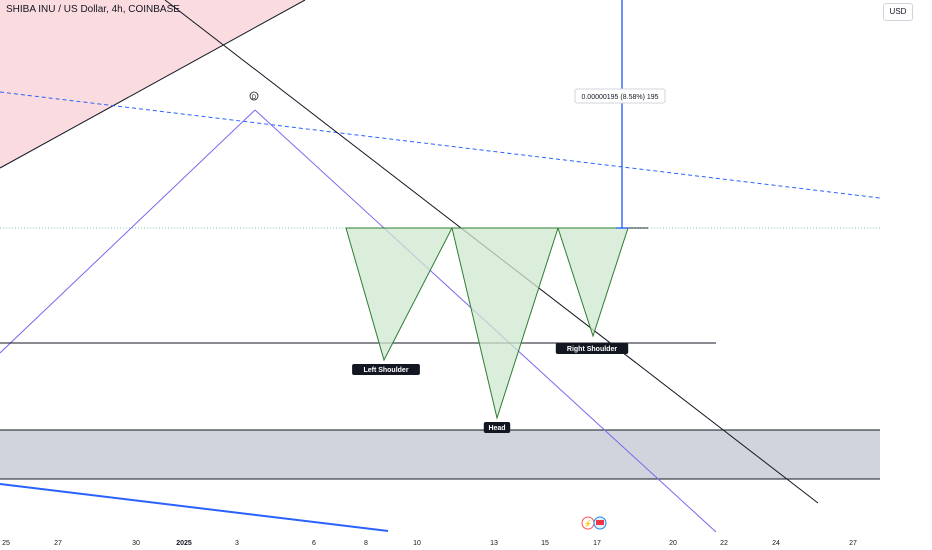 This screenshot has height=550, width=932. I want to click on dividend-text: D, so click(254, 98).